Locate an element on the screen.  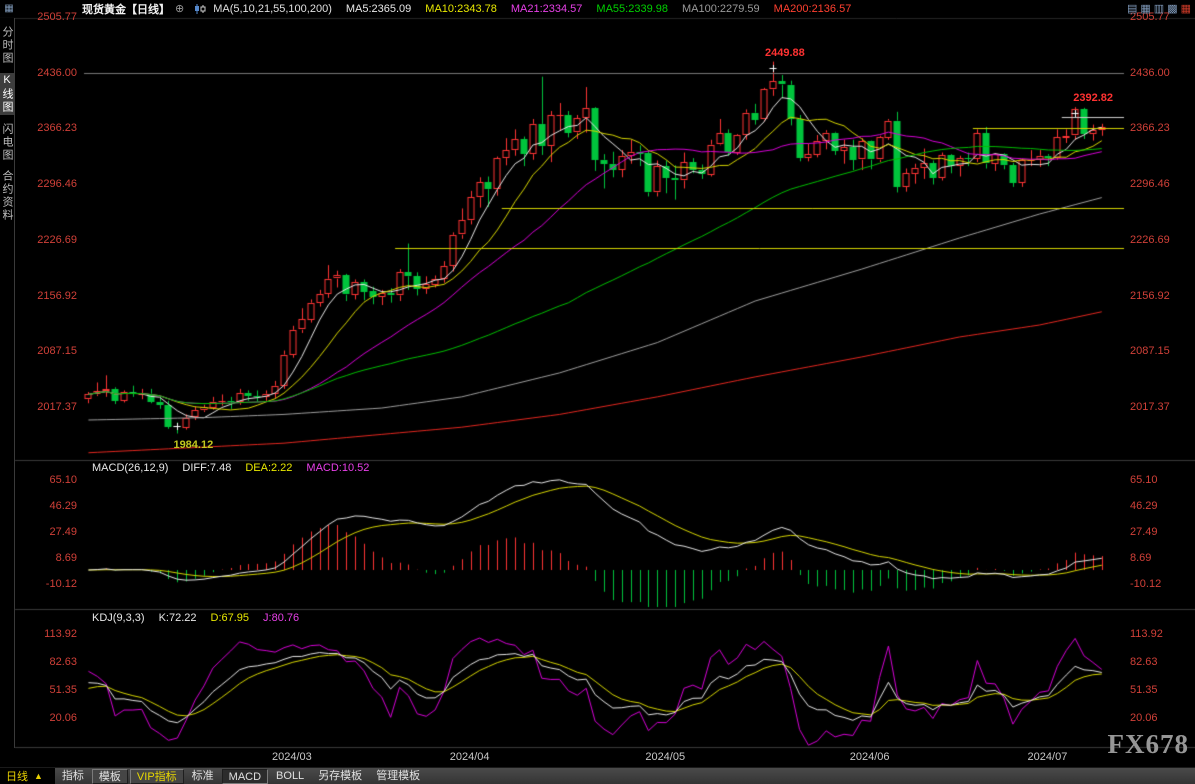
window-layout-icons: ▤ ▦ ▥ ▩ ▦ is located at coordinates (1159, 9).